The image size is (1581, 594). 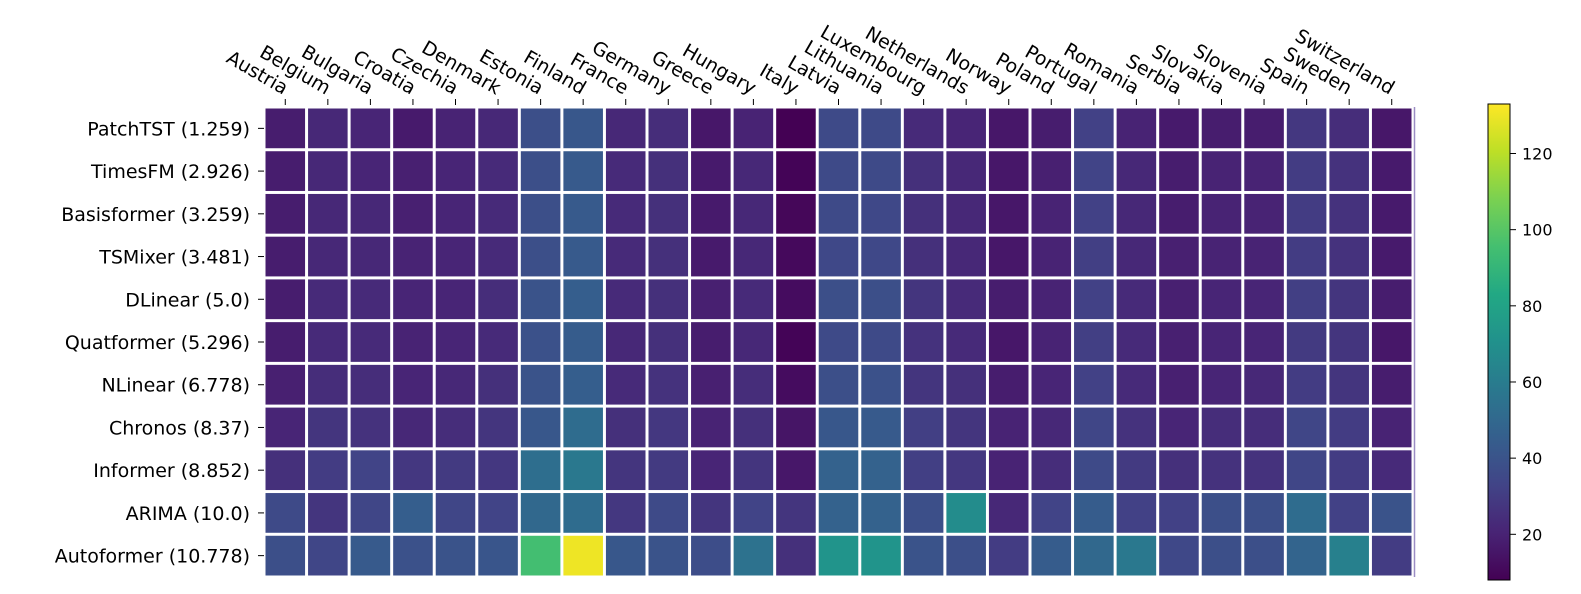 What do you see at coordinates (370, 555) in the screenshot?
I see `heatmap-cell: Autoformer (10.778) / Bulgaria: 43` at bounding box center [370, 555].